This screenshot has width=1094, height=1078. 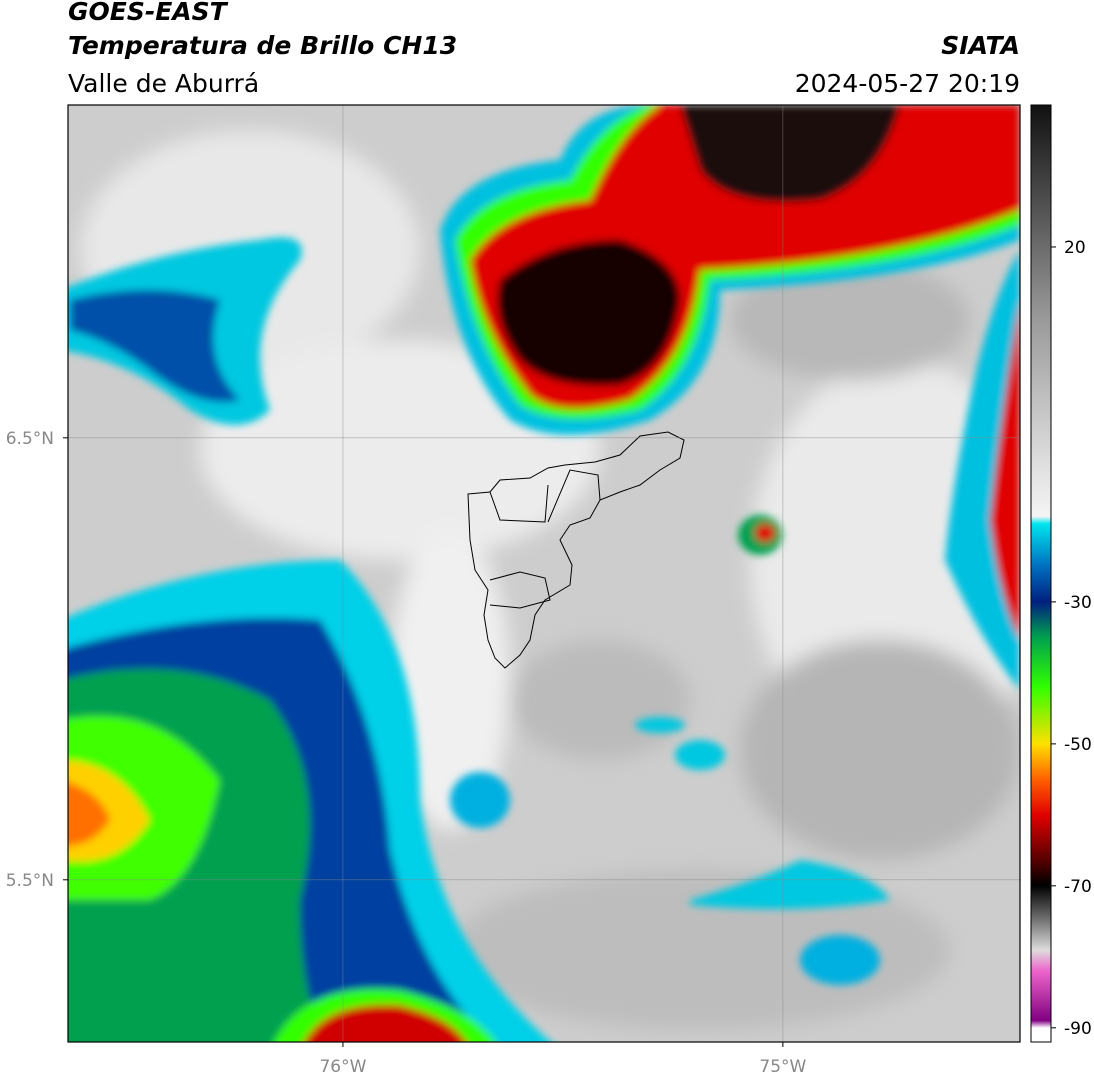 What do you see at coordinates (342, 1067) in the screenshot?
I see `lon-tick-label: 76°W` at bounding box center [342, 1067].